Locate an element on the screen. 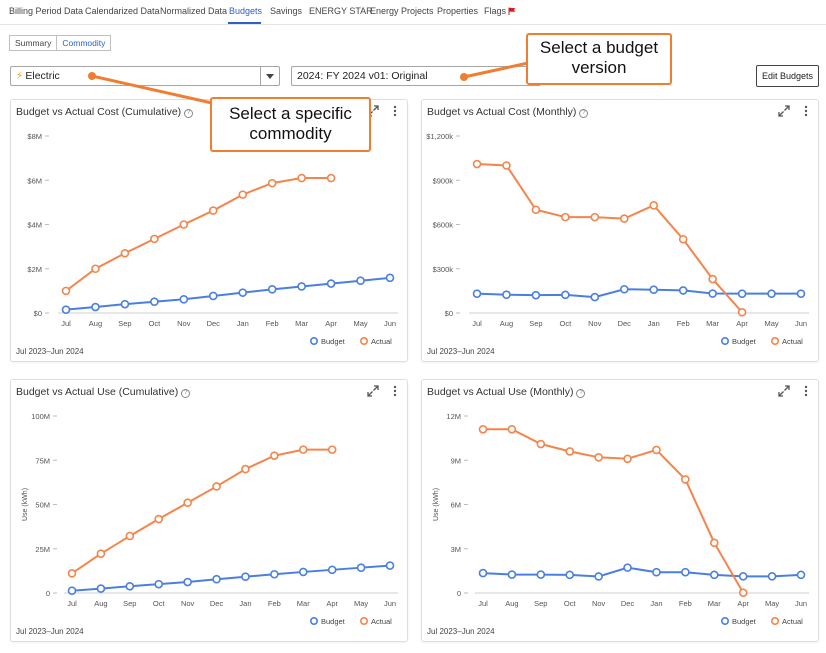 The image size is (826, 653). legend-label-actual: Actual is located at coordinates (792, 621).